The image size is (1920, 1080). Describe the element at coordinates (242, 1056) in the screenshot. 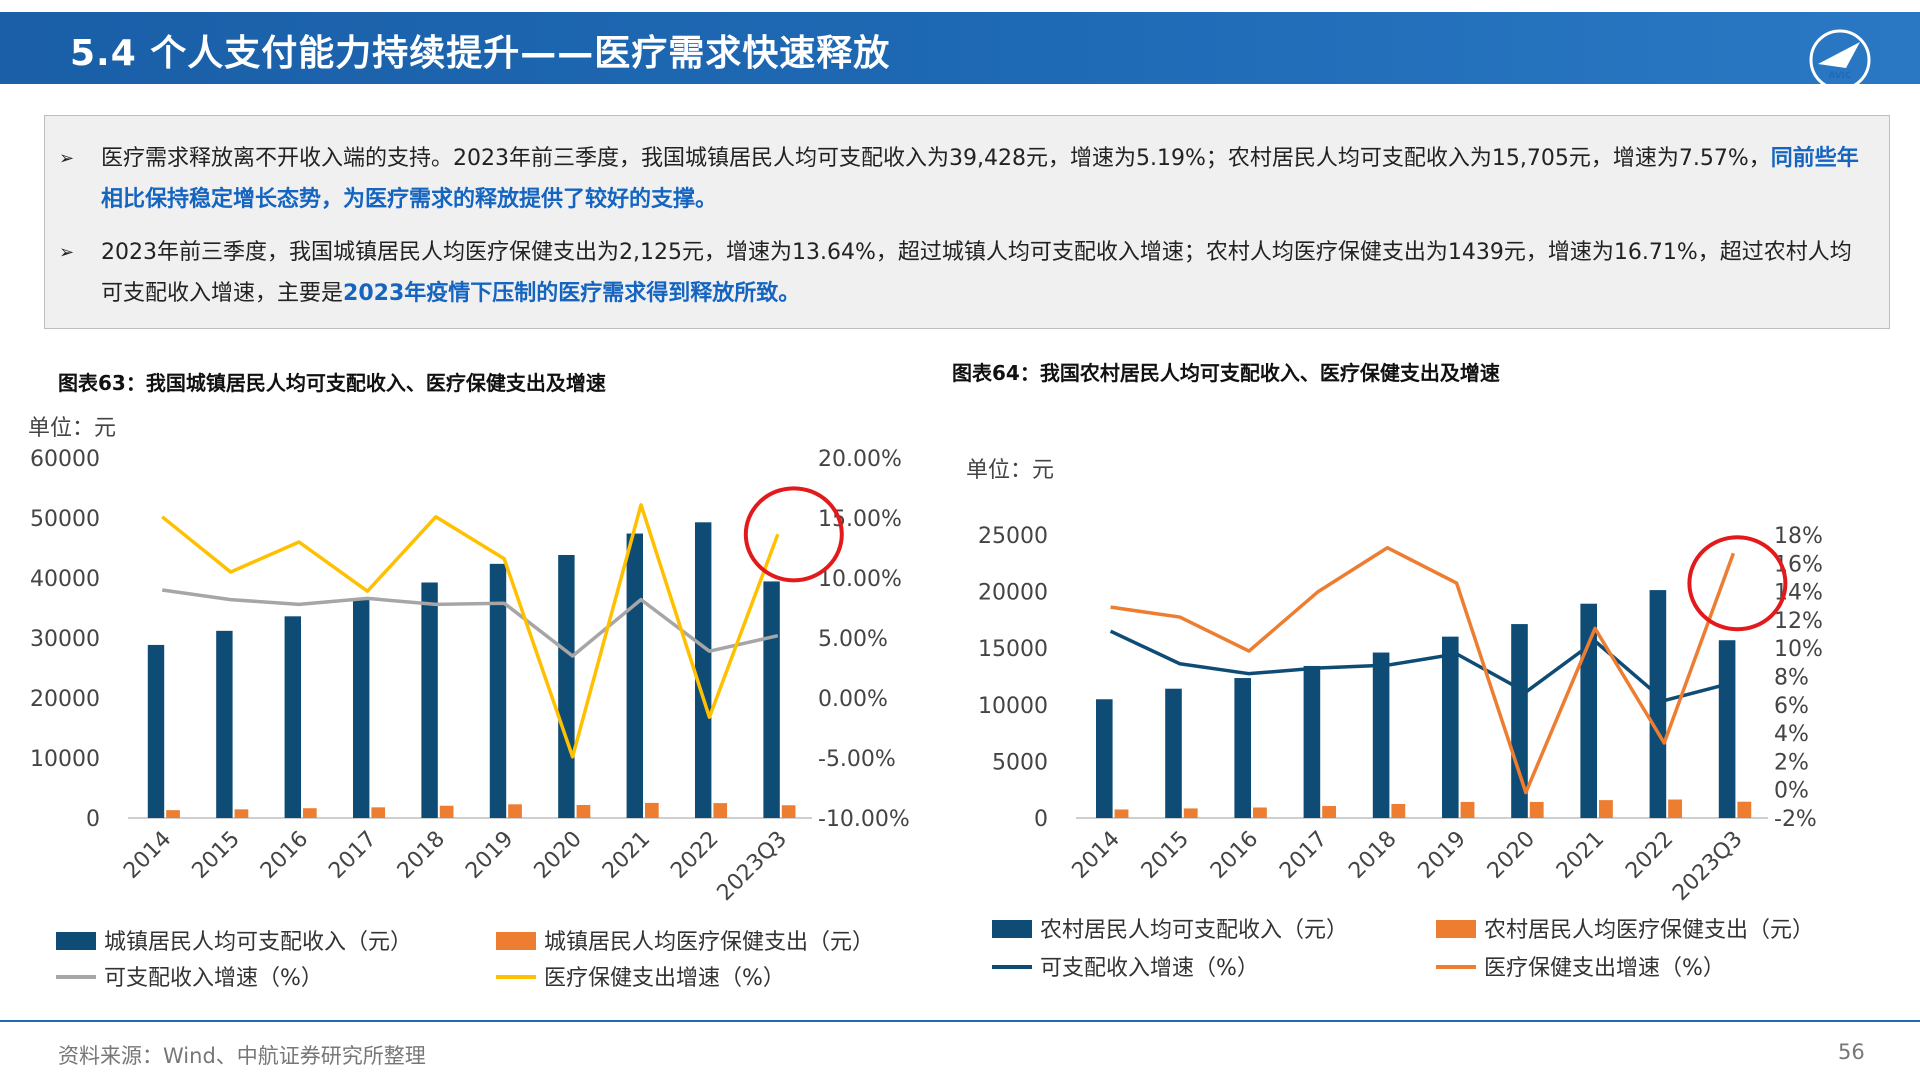

I see `source-note: 资料来源：Wind、中航证券研究所整理` at that location.